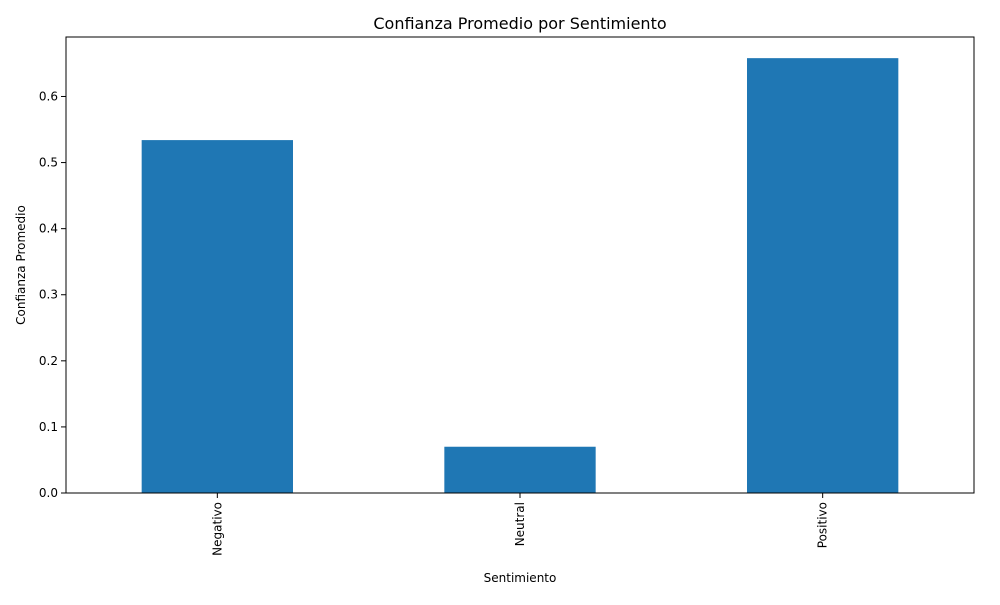 This screenshot has width=1000, height=605. I want to click on bar-positivo, so click(823, 275).